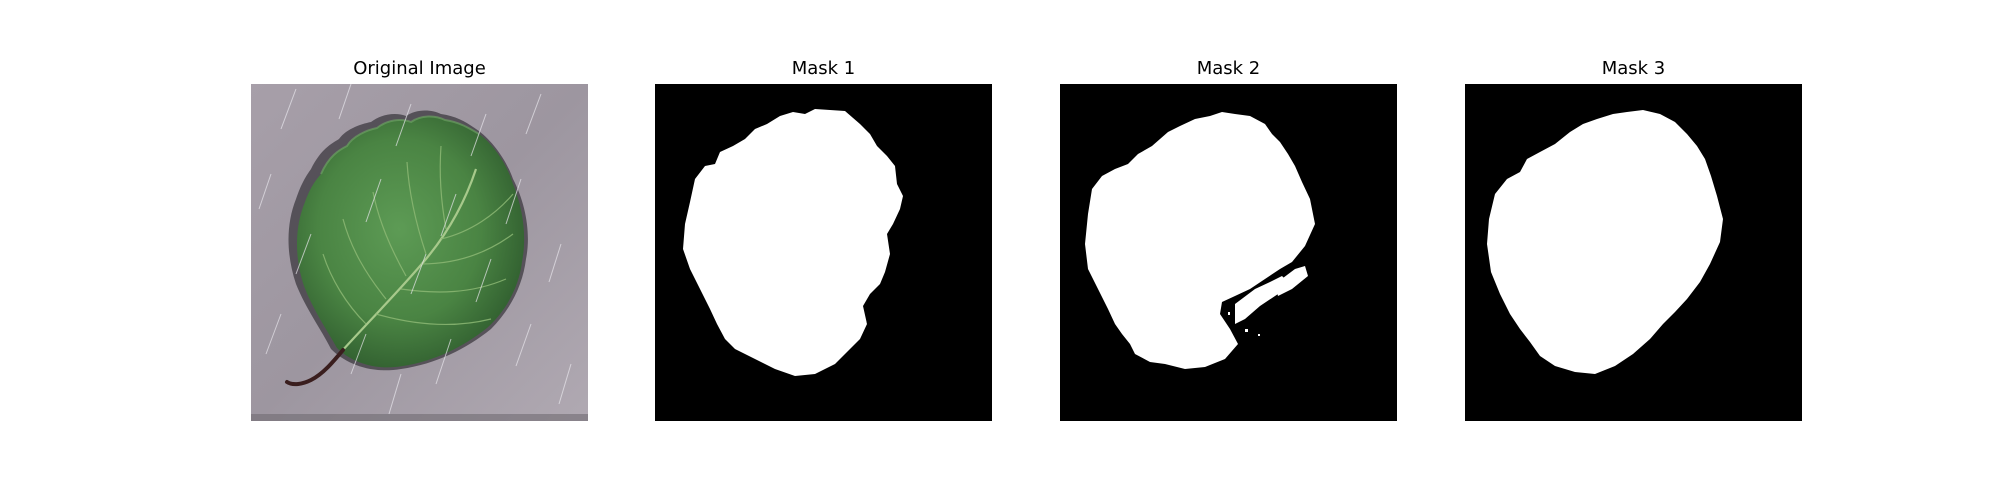 This screenshot has height=500, width=2000. What do you see at coordinates (400, 145) in the screenshot?
I see `leaf-edge` at bounding box center [400, 145].